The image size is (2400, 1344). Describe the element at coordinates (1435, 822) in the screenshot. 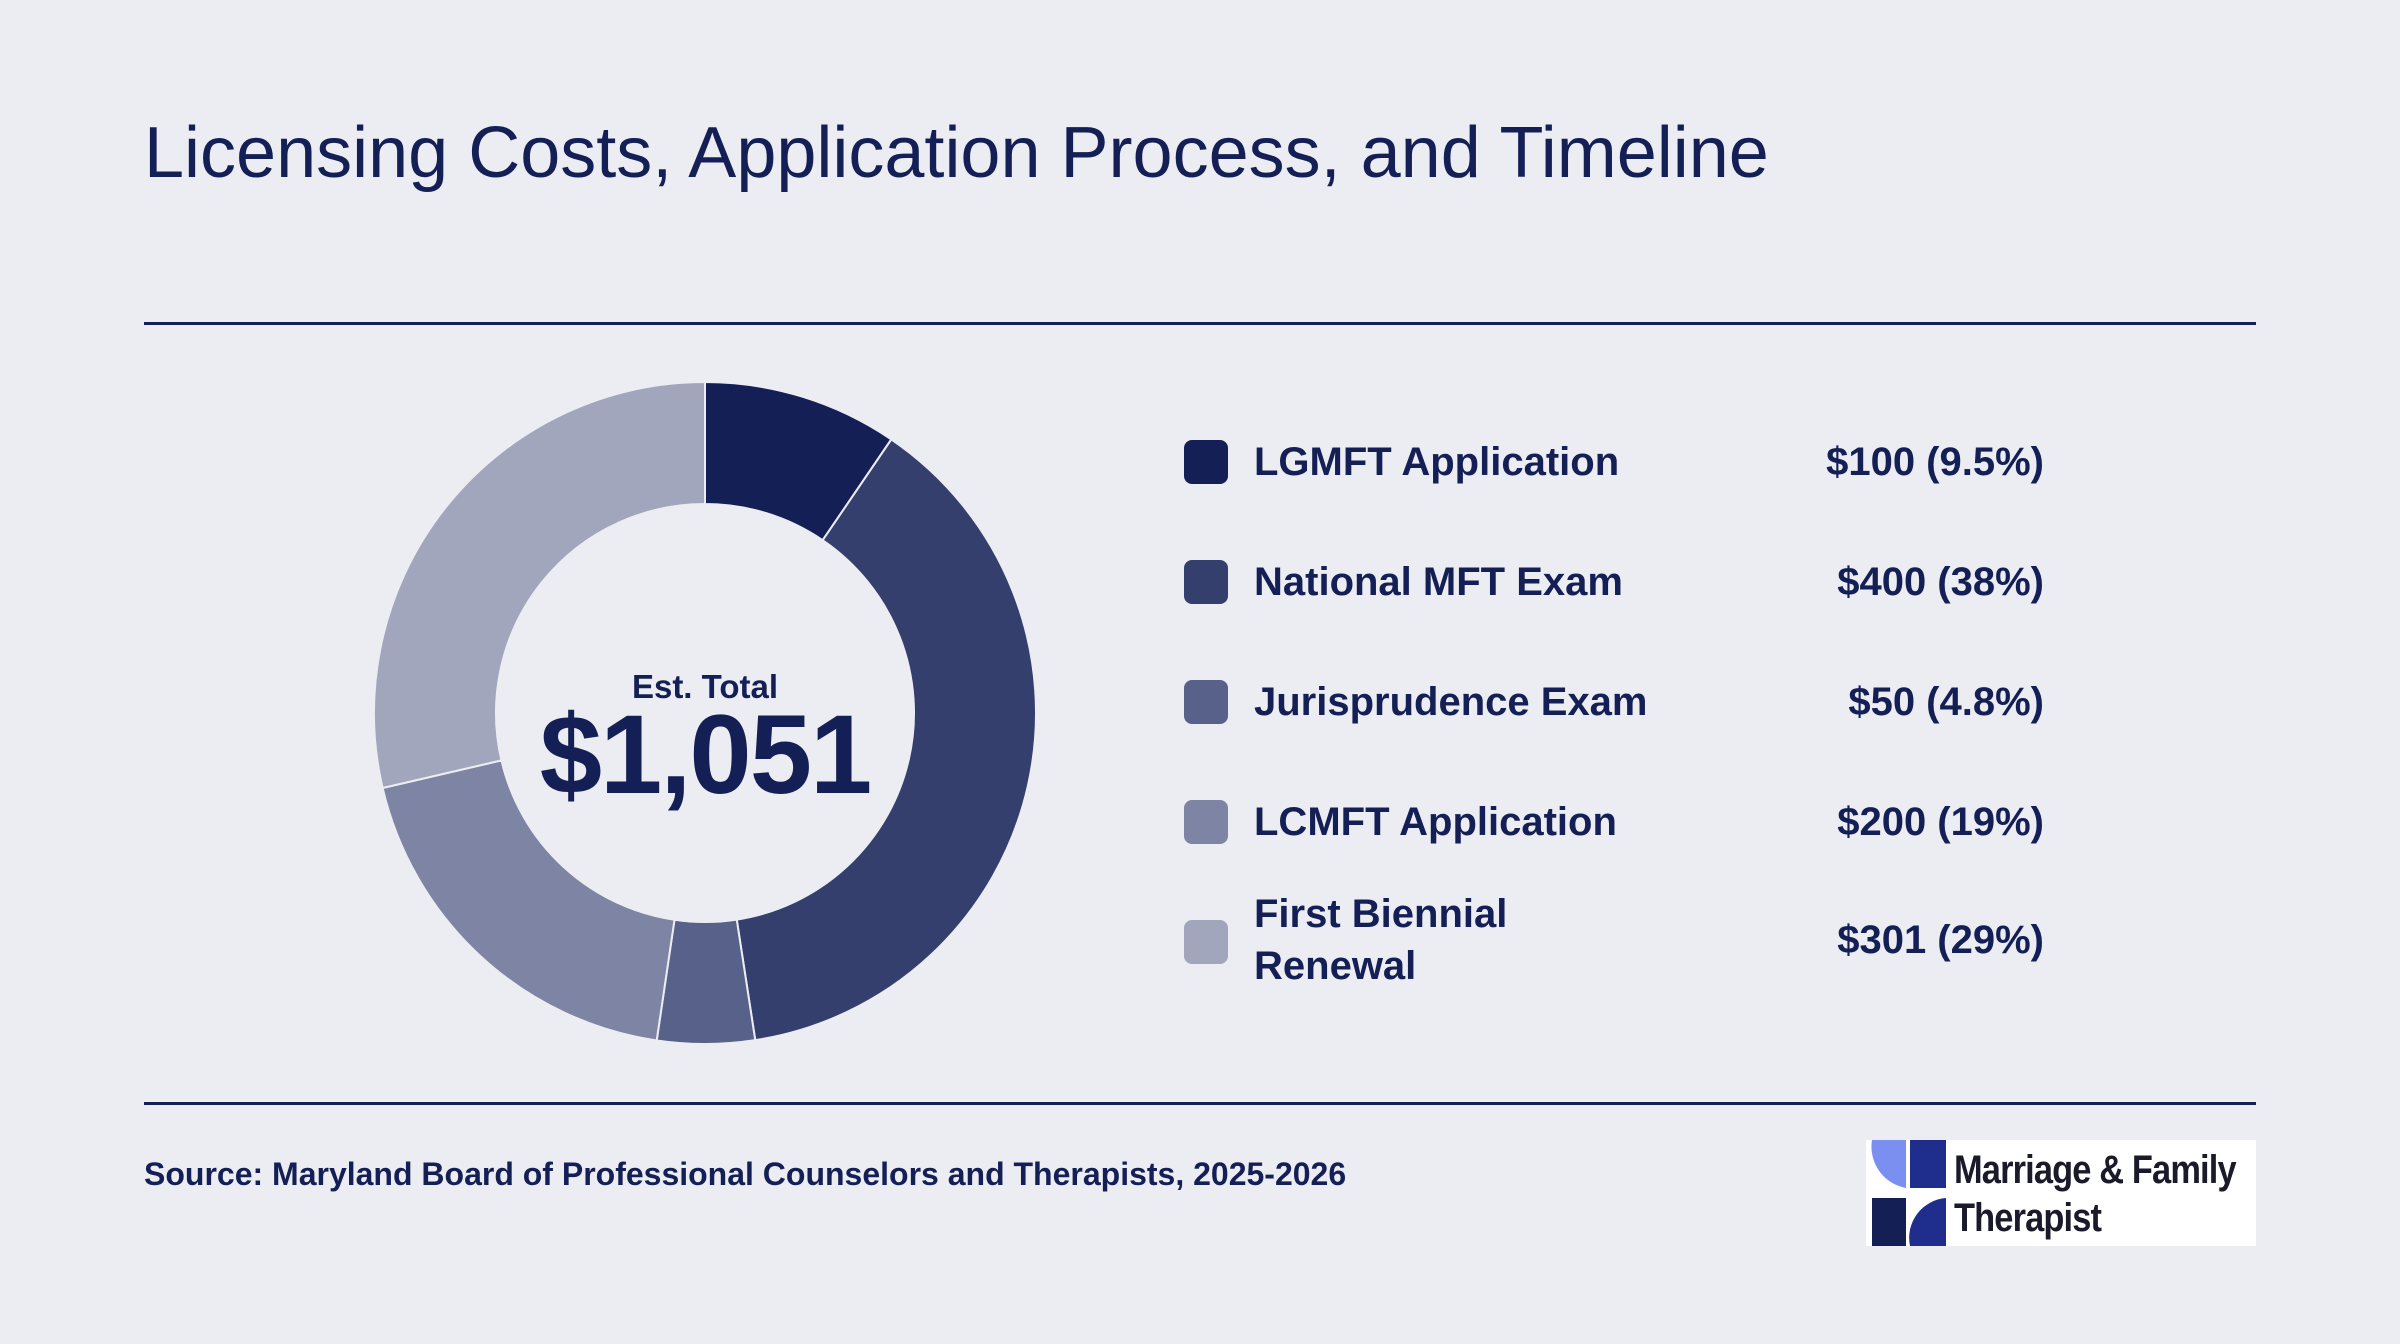

I see `legend-label: LCMFT Application` at that location.